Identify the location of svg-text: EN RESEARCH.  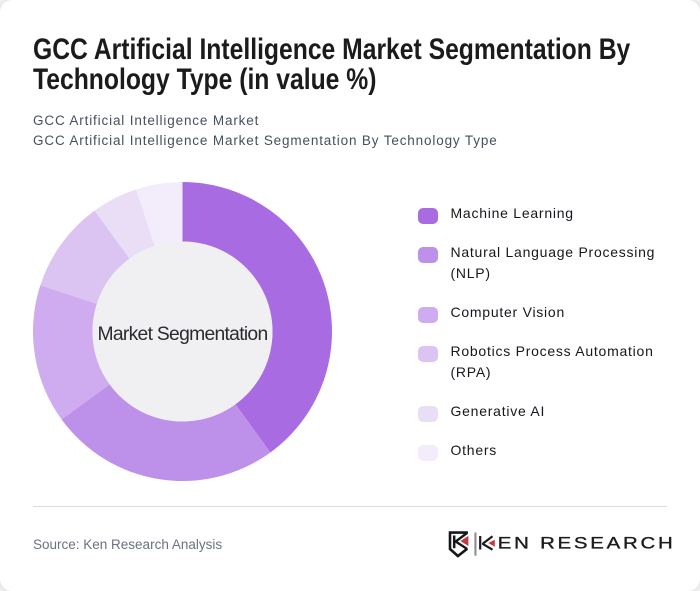
(587, 542).